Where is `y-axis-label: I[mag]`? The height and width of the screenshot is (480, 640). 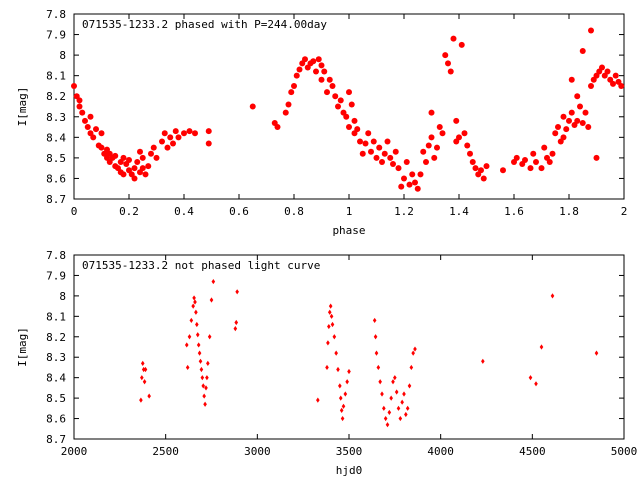
y-axis-label: I[mag] is located at coordinates (22, 107).